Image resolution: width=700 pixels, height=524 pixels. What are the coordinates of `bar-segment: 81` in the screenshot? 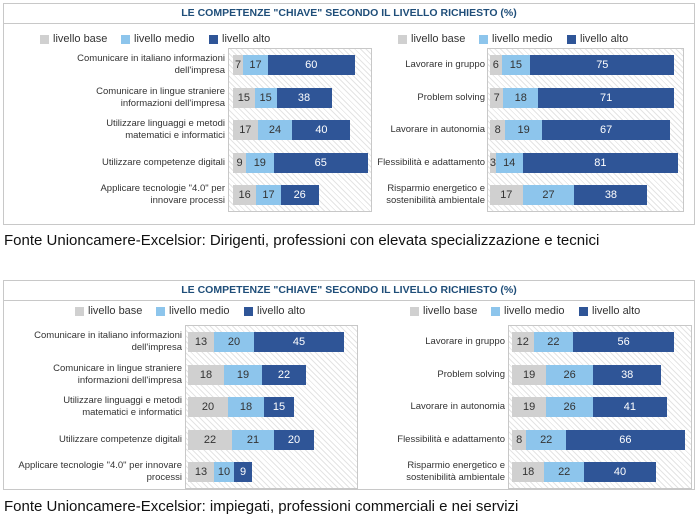 It's located at (600, 162).